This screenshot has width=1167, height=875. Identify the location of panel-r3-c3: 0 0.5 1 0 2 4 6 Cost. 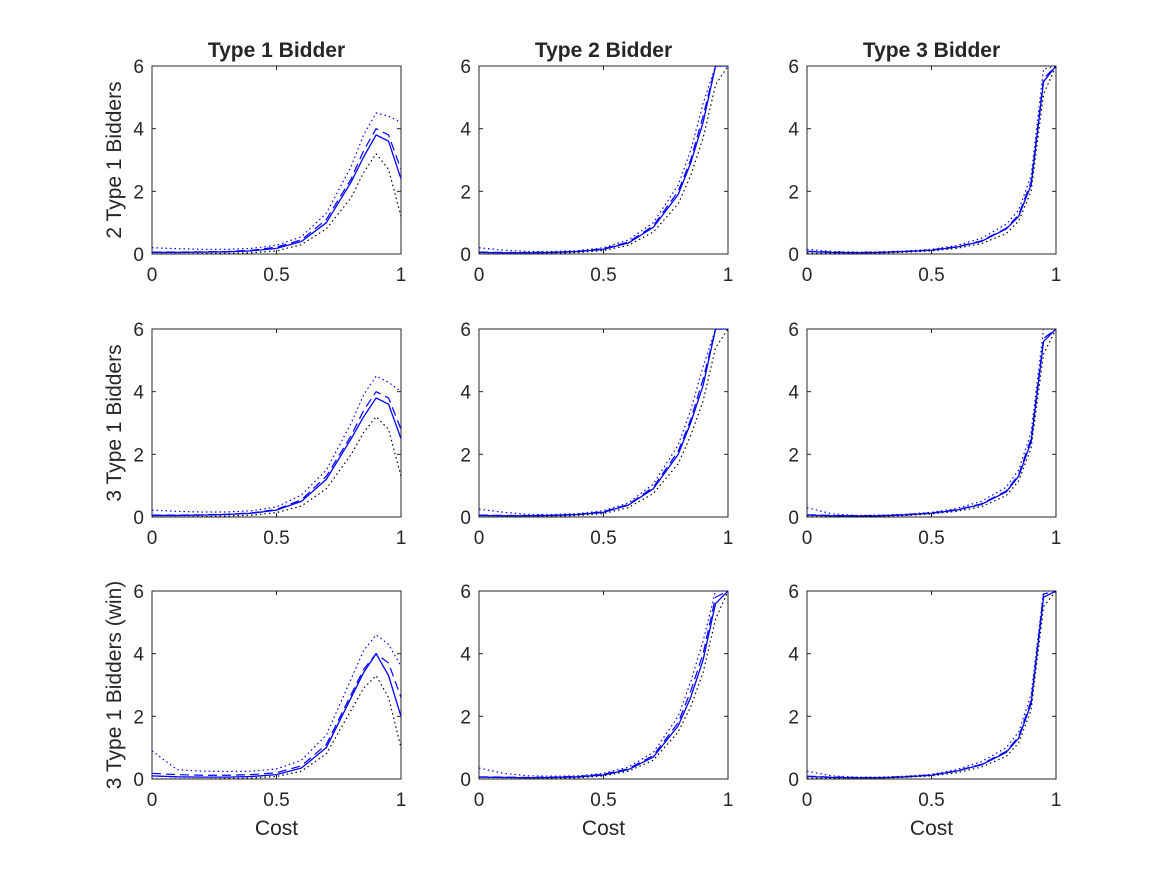
(924, 711).